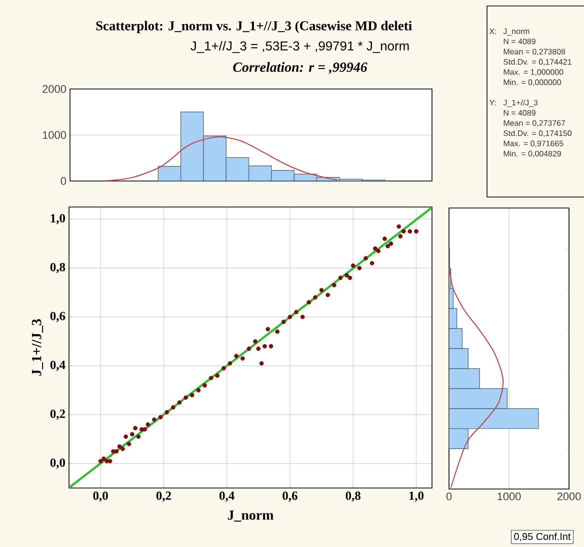  What do you see at coordinates (509, 496) in the screenshot?
I see `x-tick-label: 1000` at bounding box center [509, 496].